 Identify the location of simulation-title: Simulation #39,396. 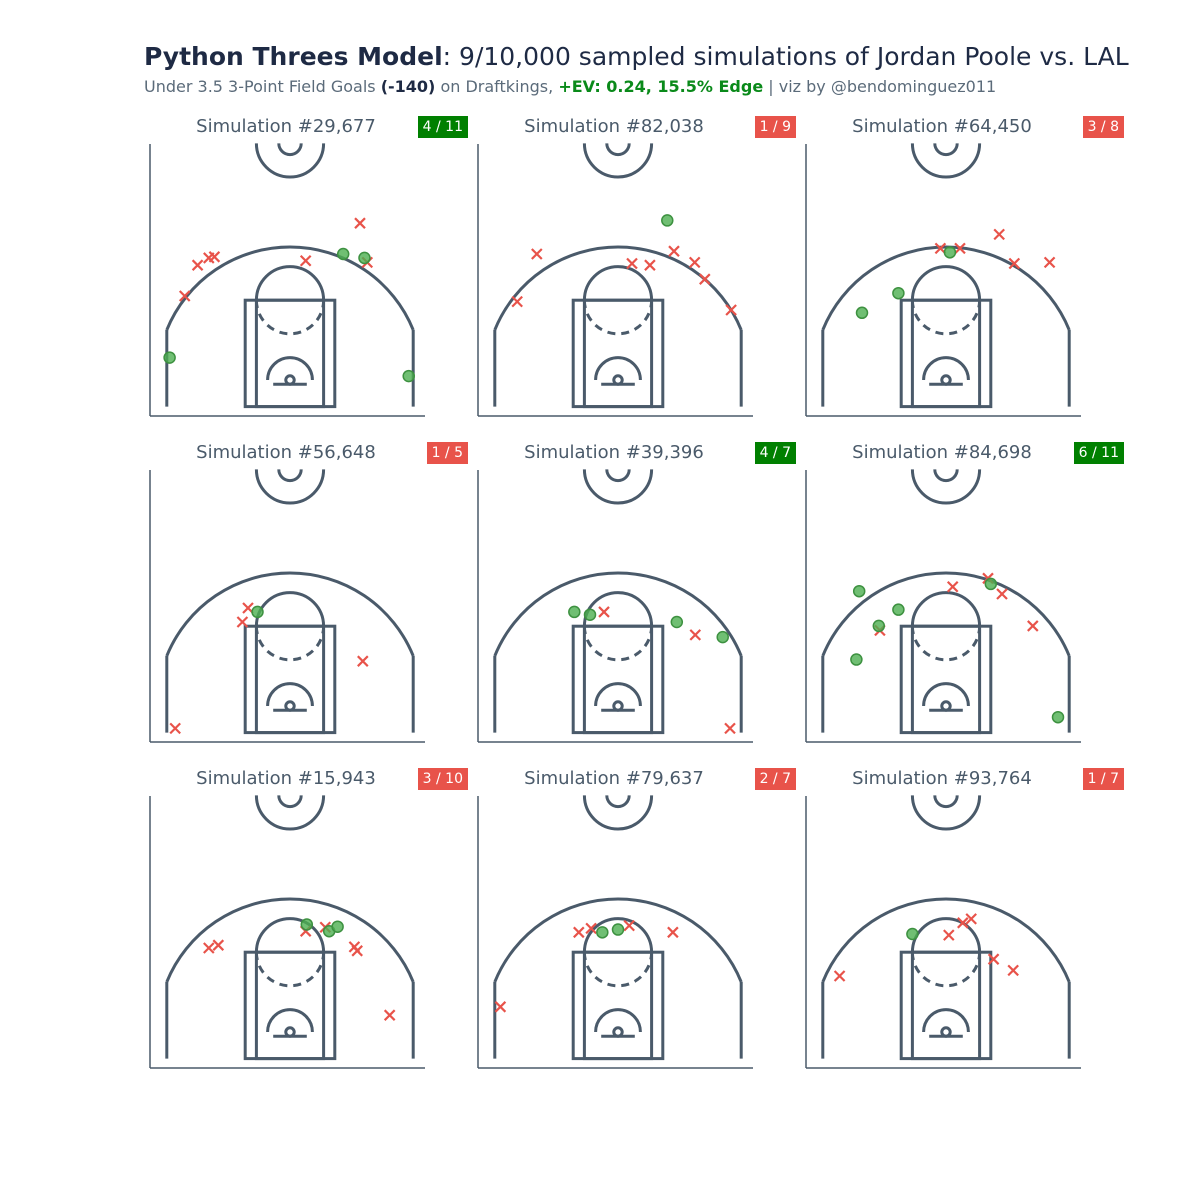
(614, 452).